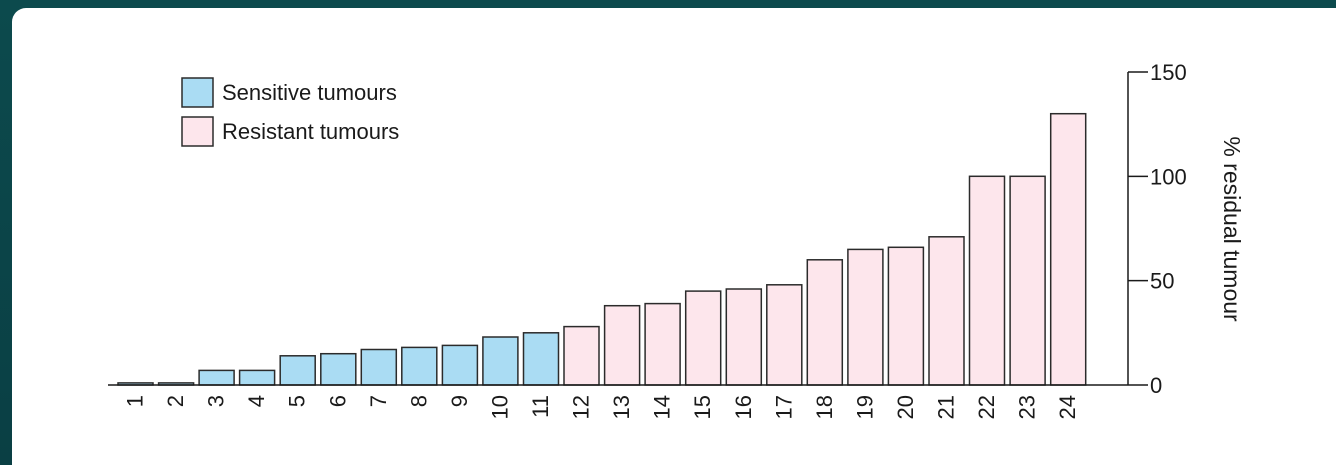 This screenshot has height=465, width=1336. I want to click on x-tick-label-3: 3, so click(216, 401).